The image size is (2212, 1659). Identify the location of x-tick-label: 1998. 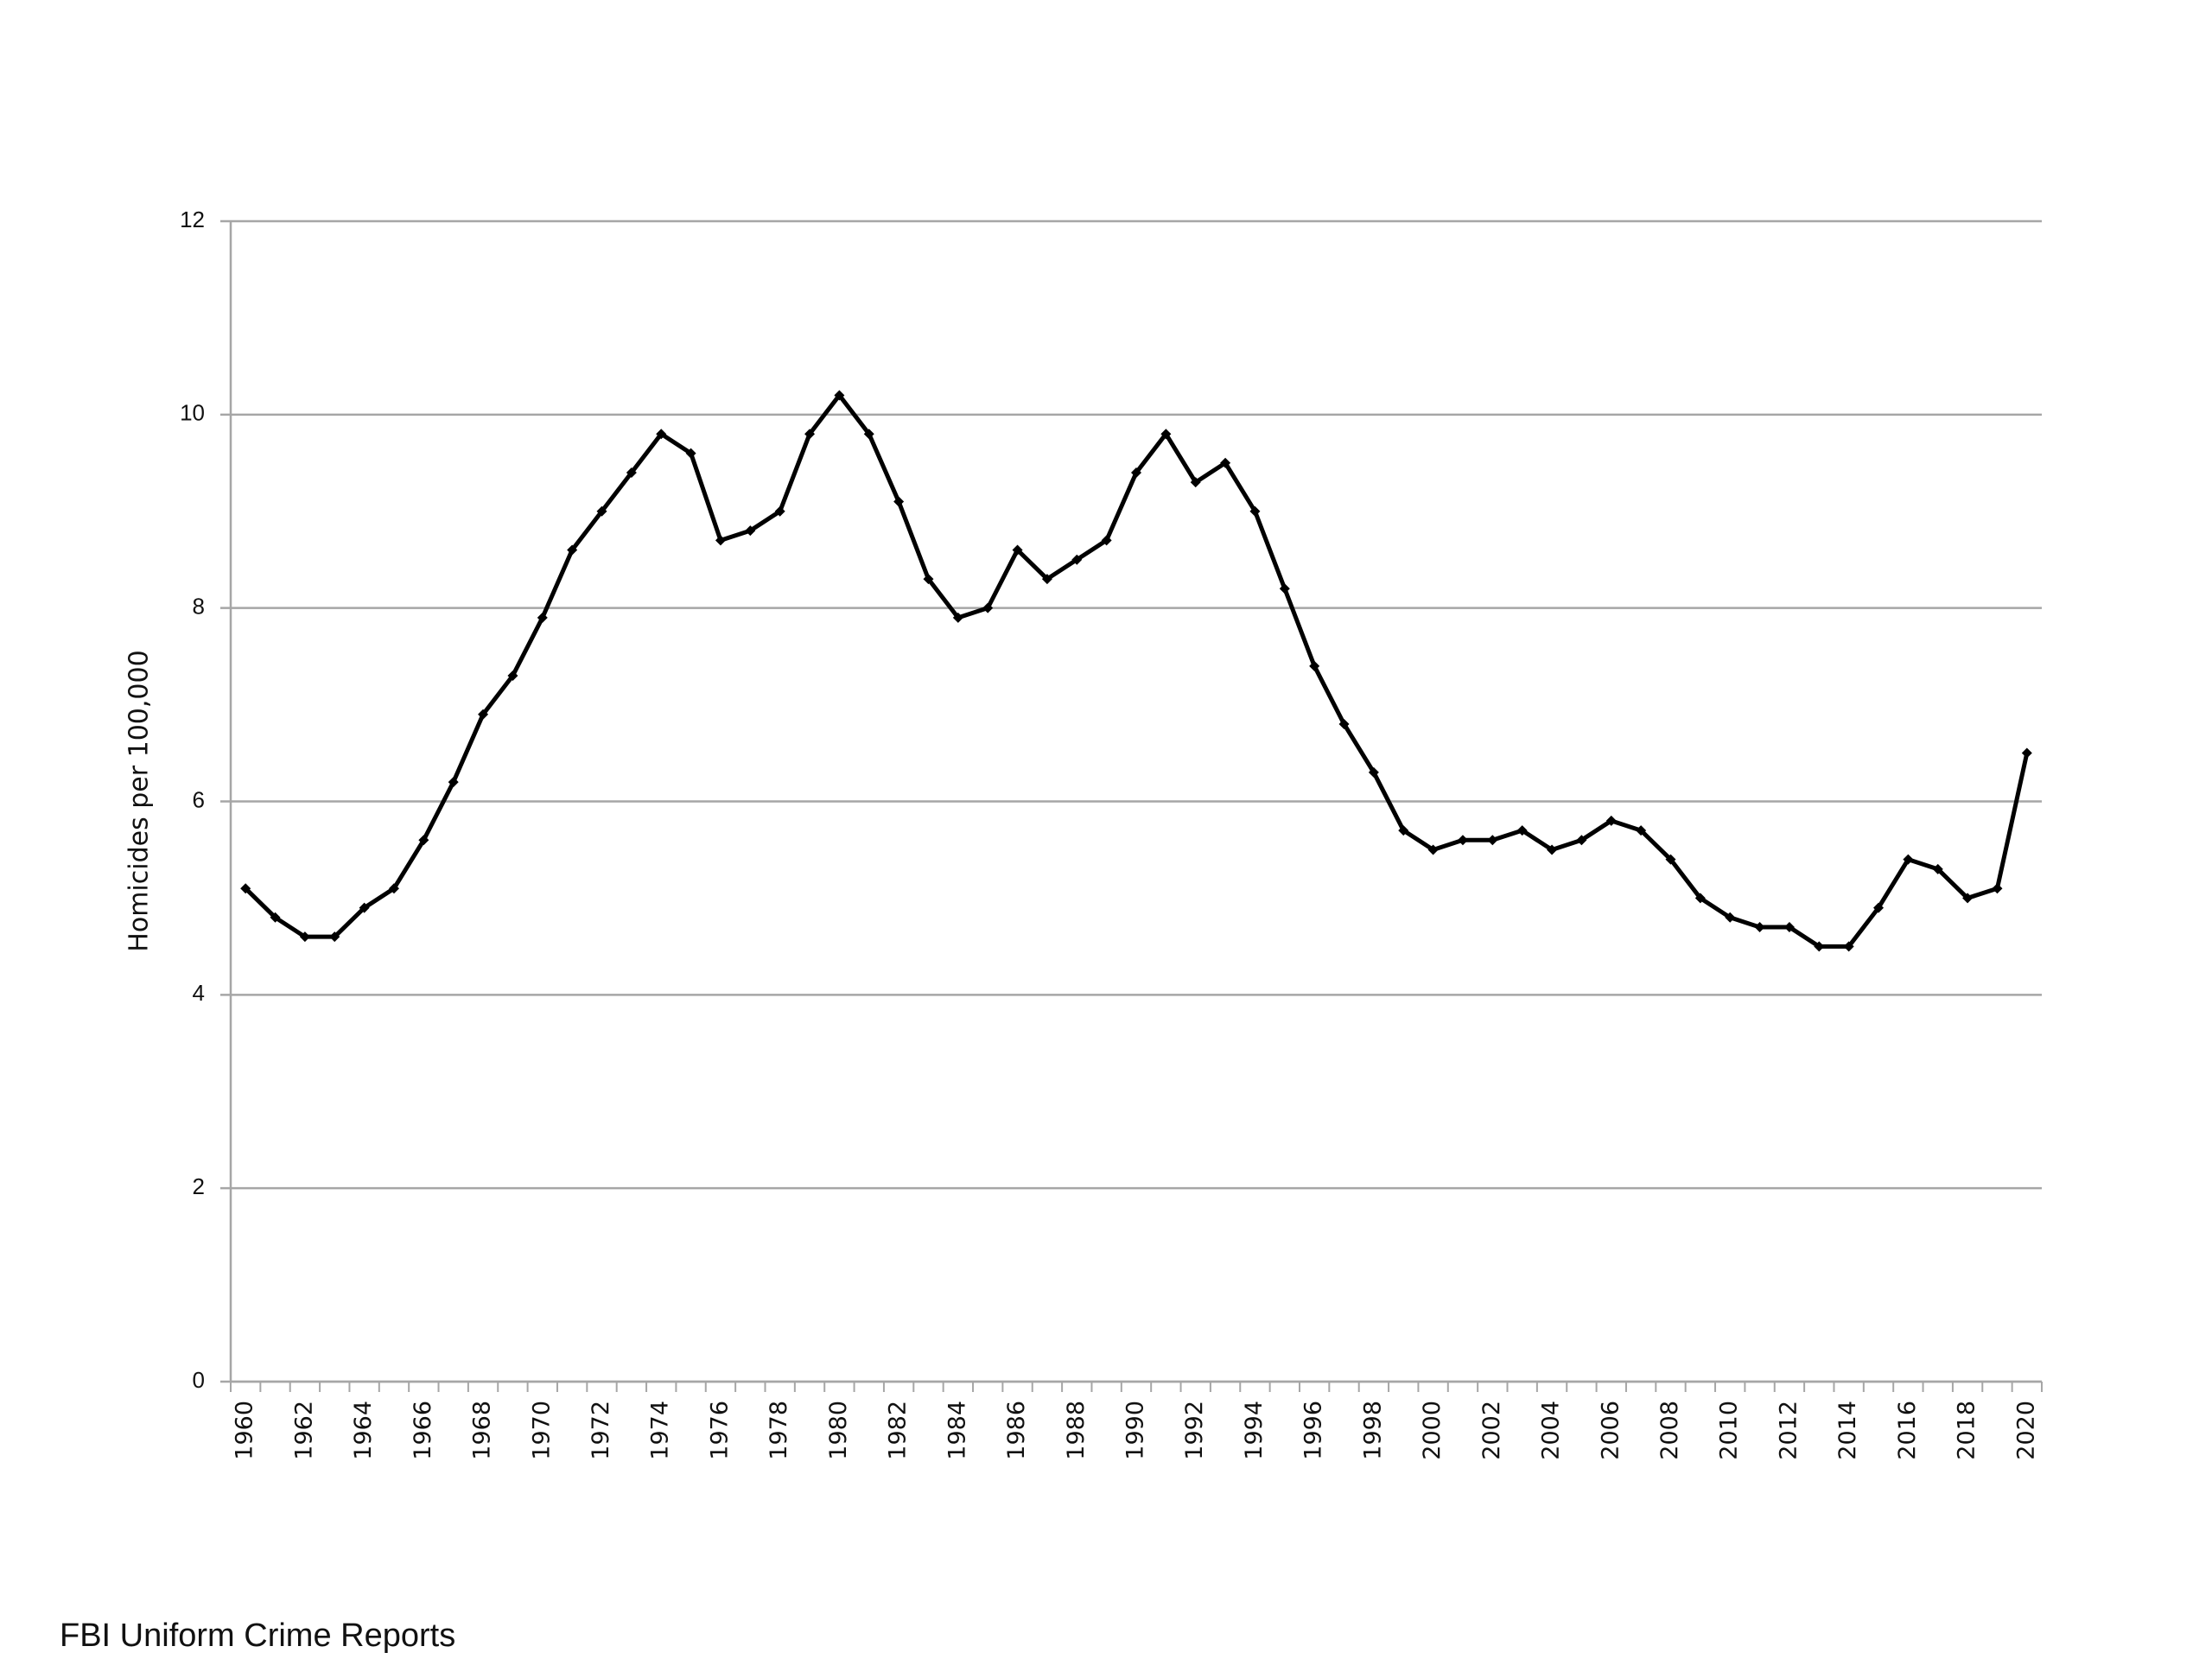
(1372, 1430).